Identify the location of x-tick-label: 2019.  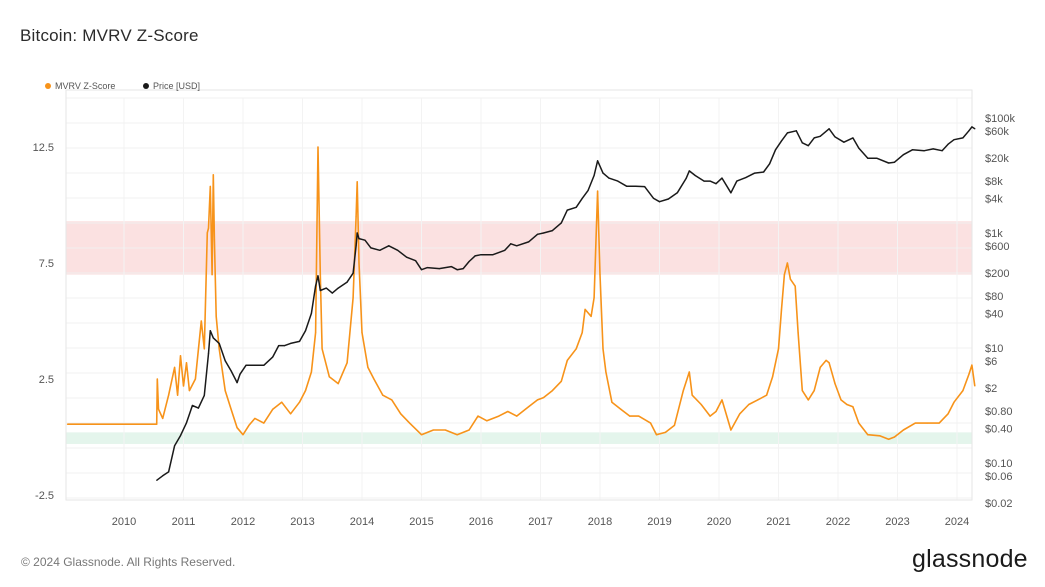
(659, 522).